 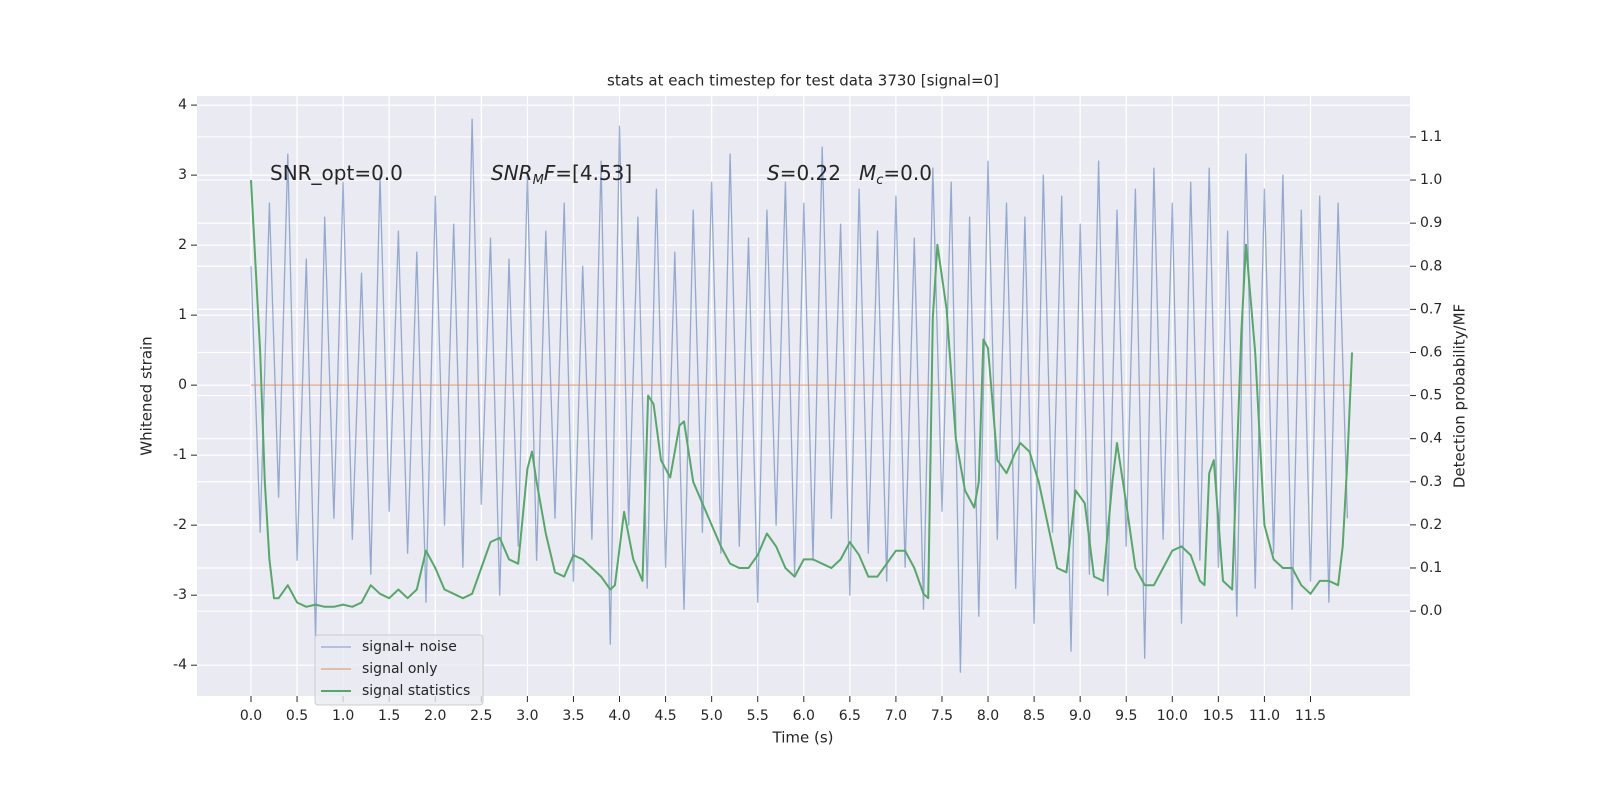 What do you see at coordinates (435, 716) in the screenshot?
I see `x-tick-label: 2.0` at bounding box center [435, 716].